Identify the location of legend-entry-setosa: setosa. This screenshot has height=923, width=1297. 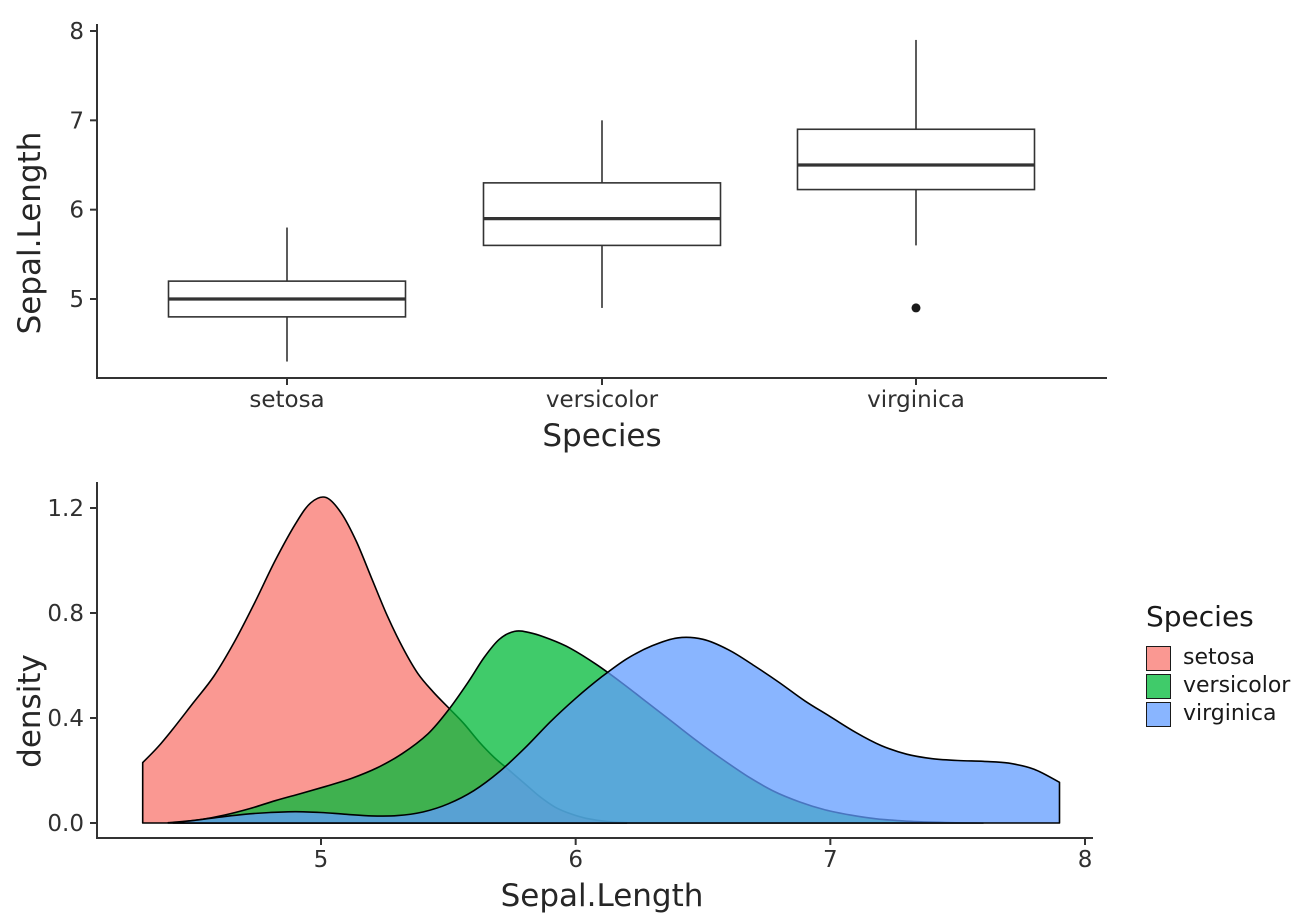
(1218, 658).